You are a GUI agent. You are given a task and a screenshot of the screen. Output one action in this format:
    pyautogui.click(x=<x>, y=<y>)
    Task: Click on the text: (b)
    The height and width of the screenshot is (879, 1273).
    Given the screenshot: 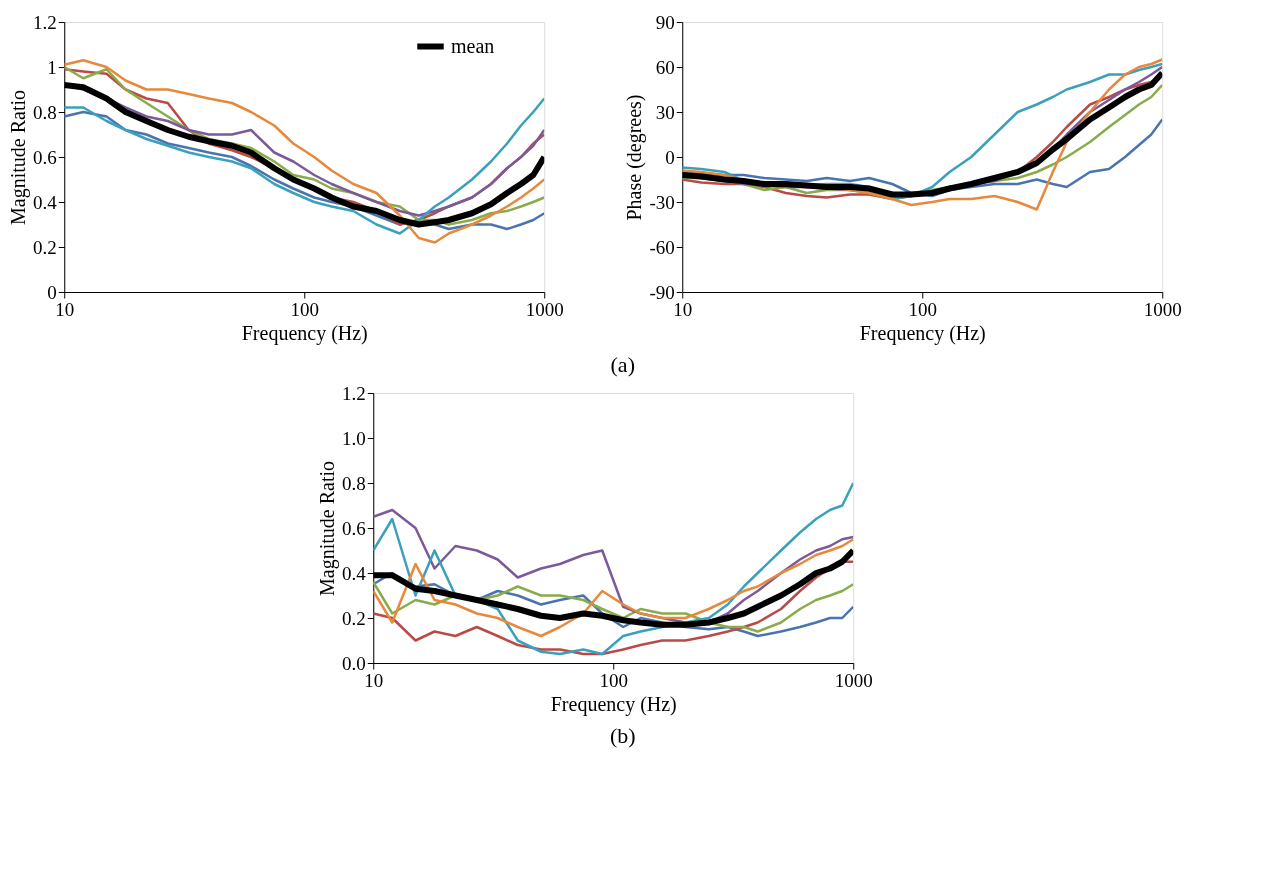 What is the action you would take?
    pyautogui.click(x=622, y=735)
    